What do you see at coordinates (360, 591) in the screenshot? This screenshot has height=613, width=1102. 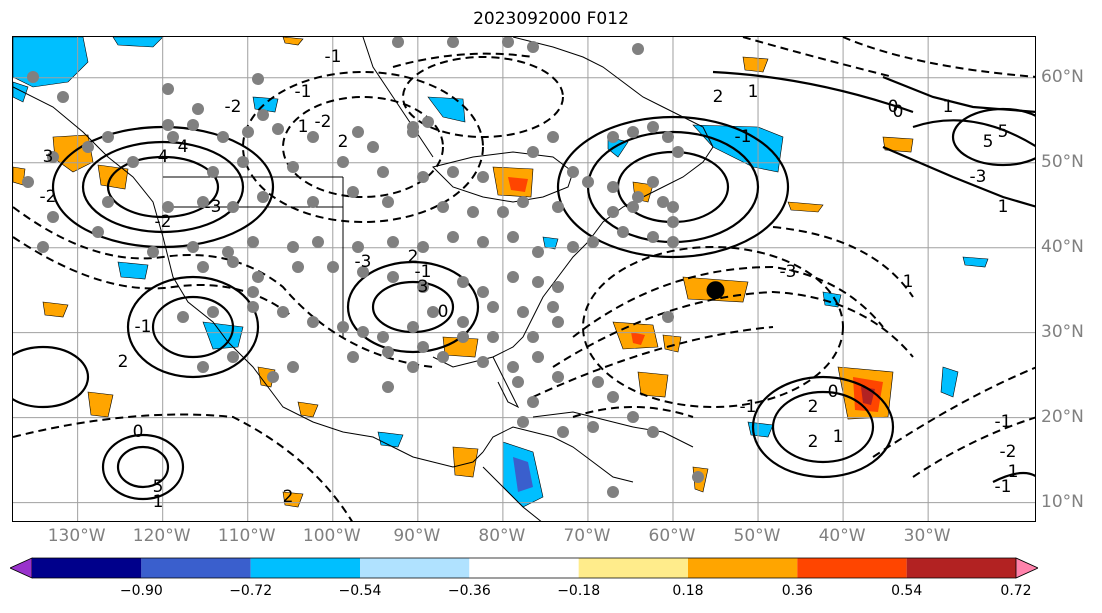 I see `colorbar-tick-label: −0.54` at bounding box center [360, 591].